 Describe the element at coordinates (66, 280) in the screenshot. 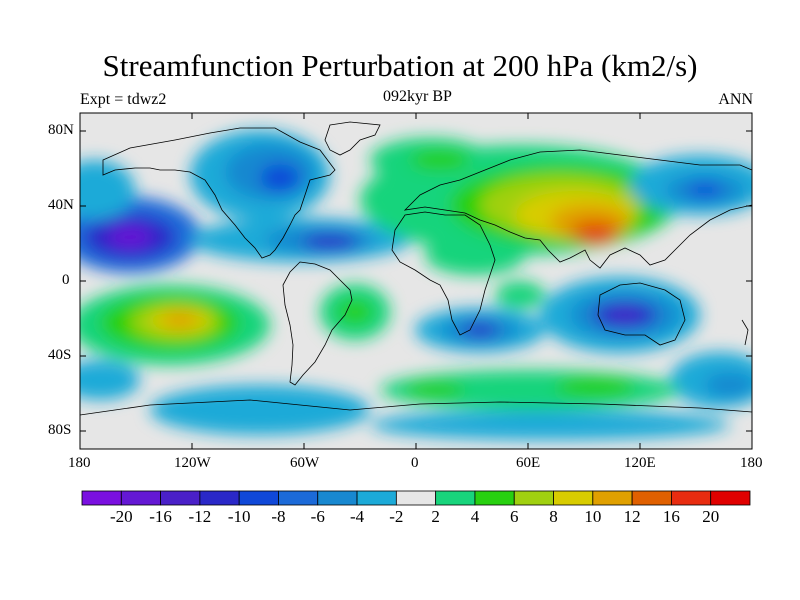

I see `lat-tick-label: 0` at that location.